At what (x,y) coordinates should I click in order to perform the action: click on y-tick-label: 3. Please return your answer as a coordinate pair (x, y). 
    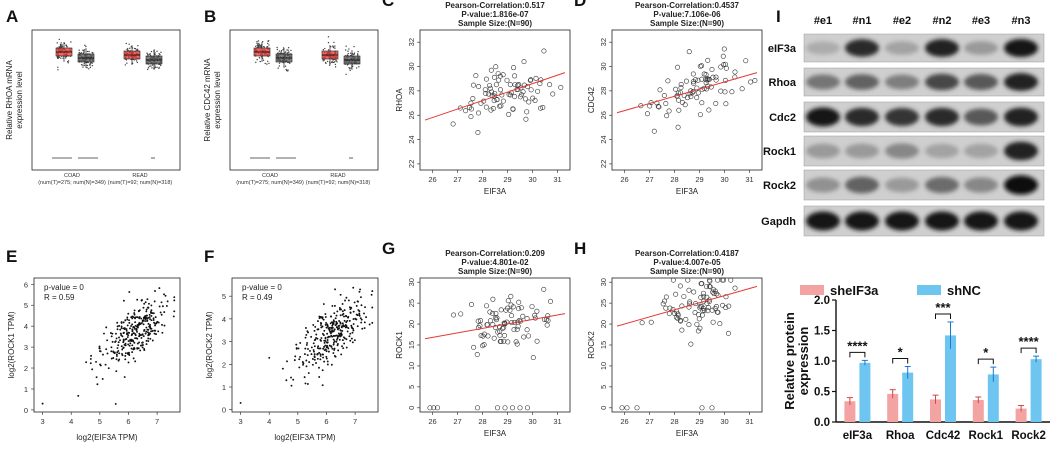
    Looking at the image, I should click on (26, 347).